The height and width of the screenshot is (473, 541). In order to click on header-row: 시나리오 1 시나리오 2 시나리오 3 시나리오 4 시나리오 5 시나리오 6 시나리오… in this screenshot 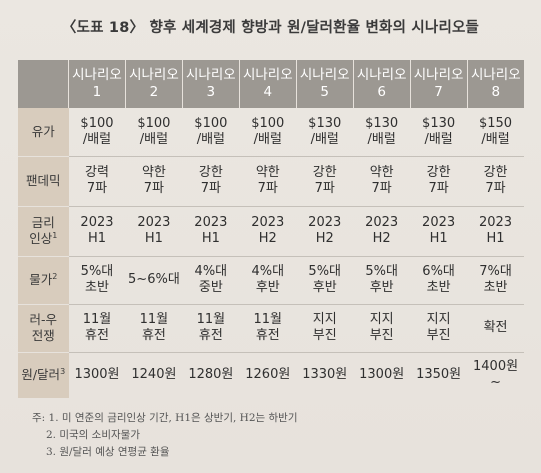, I will do `click(271, 84)`.